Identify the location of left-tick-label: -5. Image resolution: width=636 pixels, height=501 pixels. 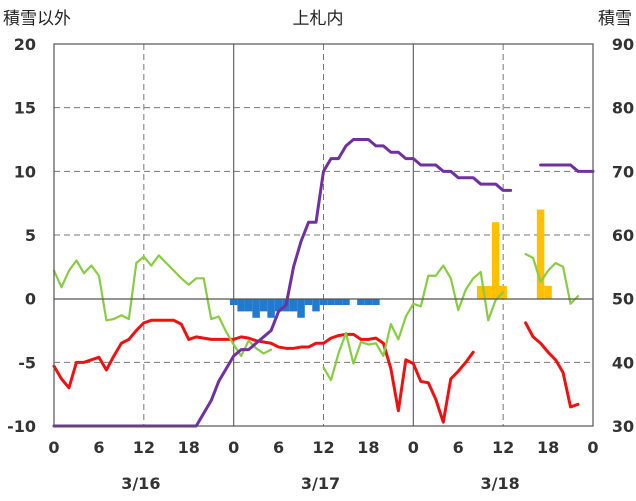
(27, 362).